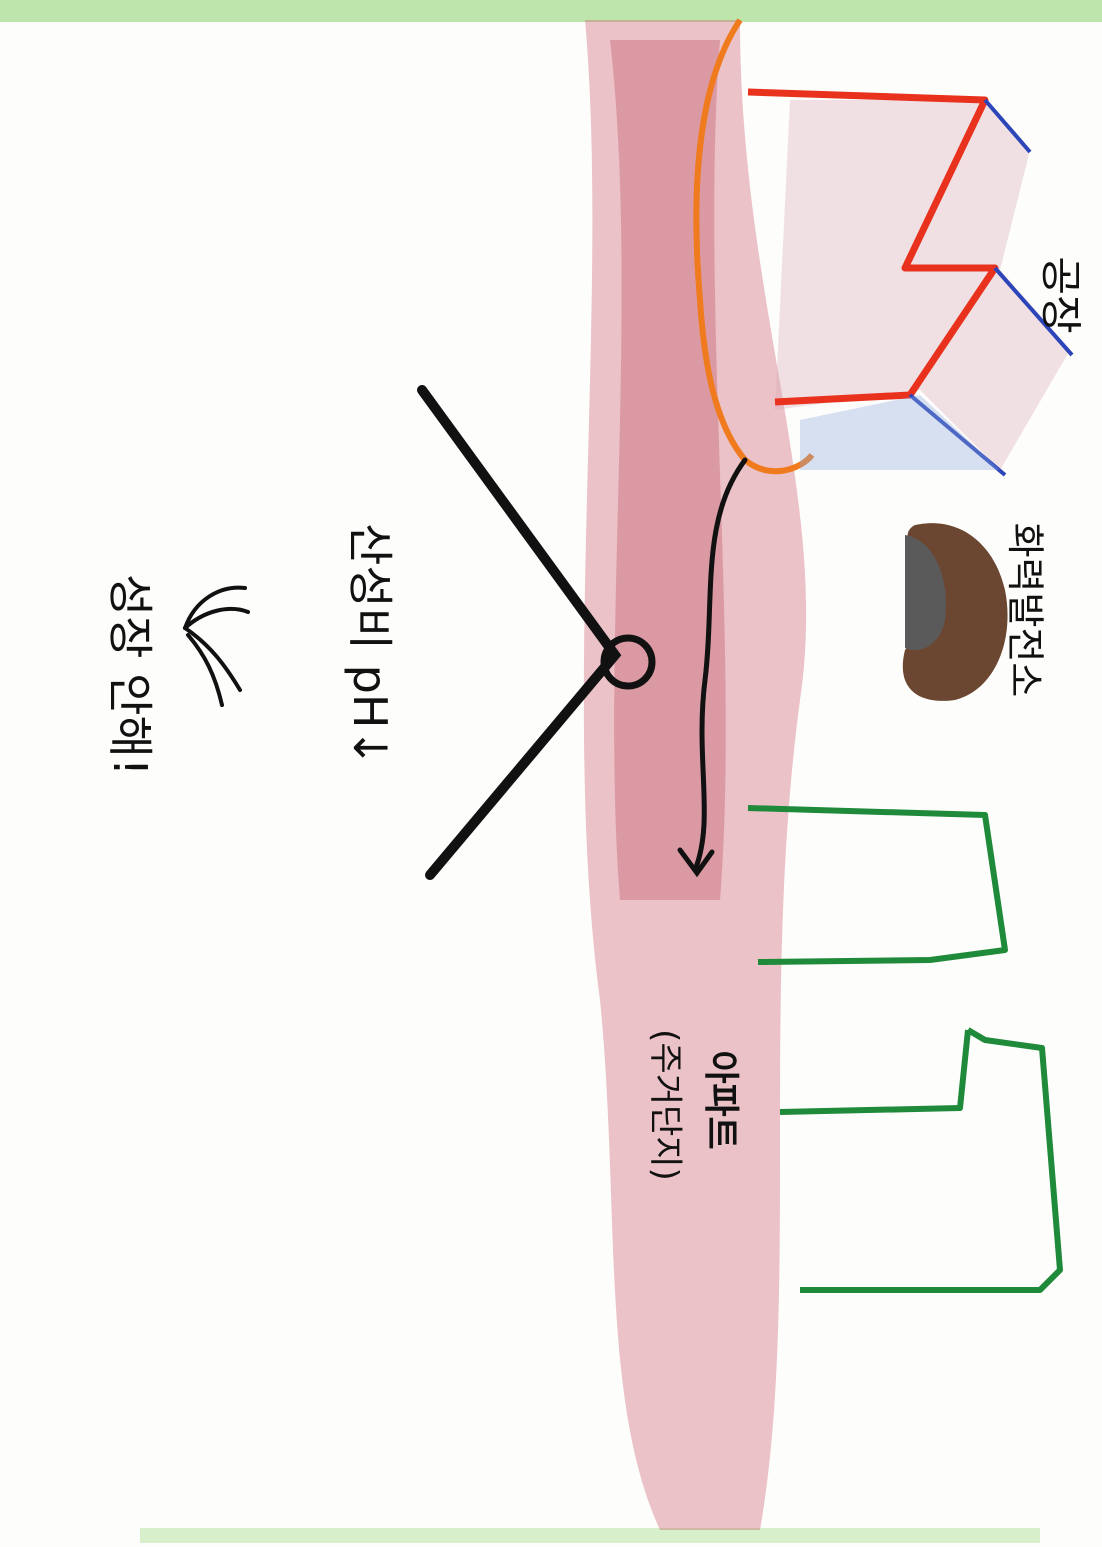  What do you see at coordinates (955, 612) in the screenshot?
I see `power-plant` at bounding box center [955, 612].